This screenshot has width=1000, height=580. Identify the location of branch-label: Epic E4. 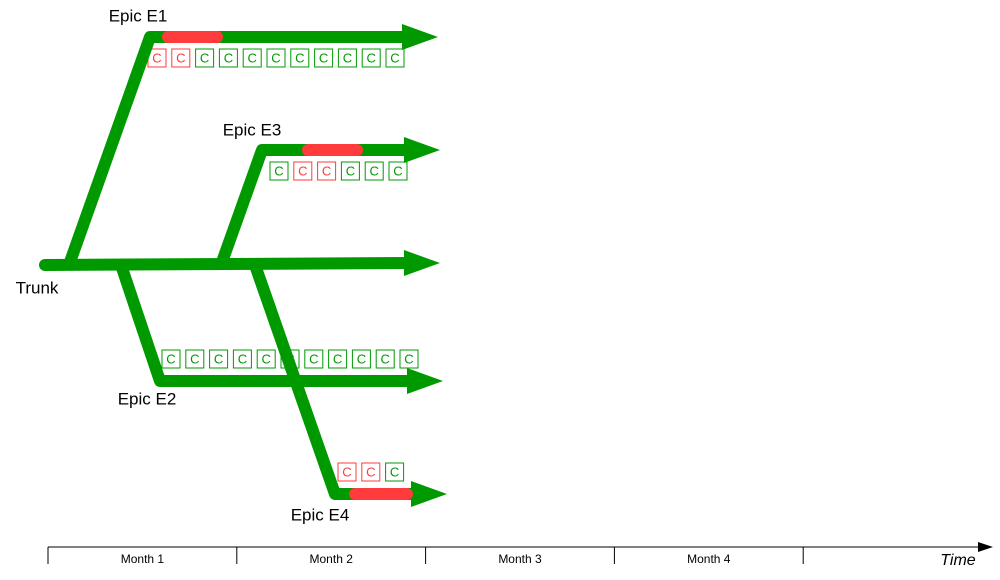
(320, 514).